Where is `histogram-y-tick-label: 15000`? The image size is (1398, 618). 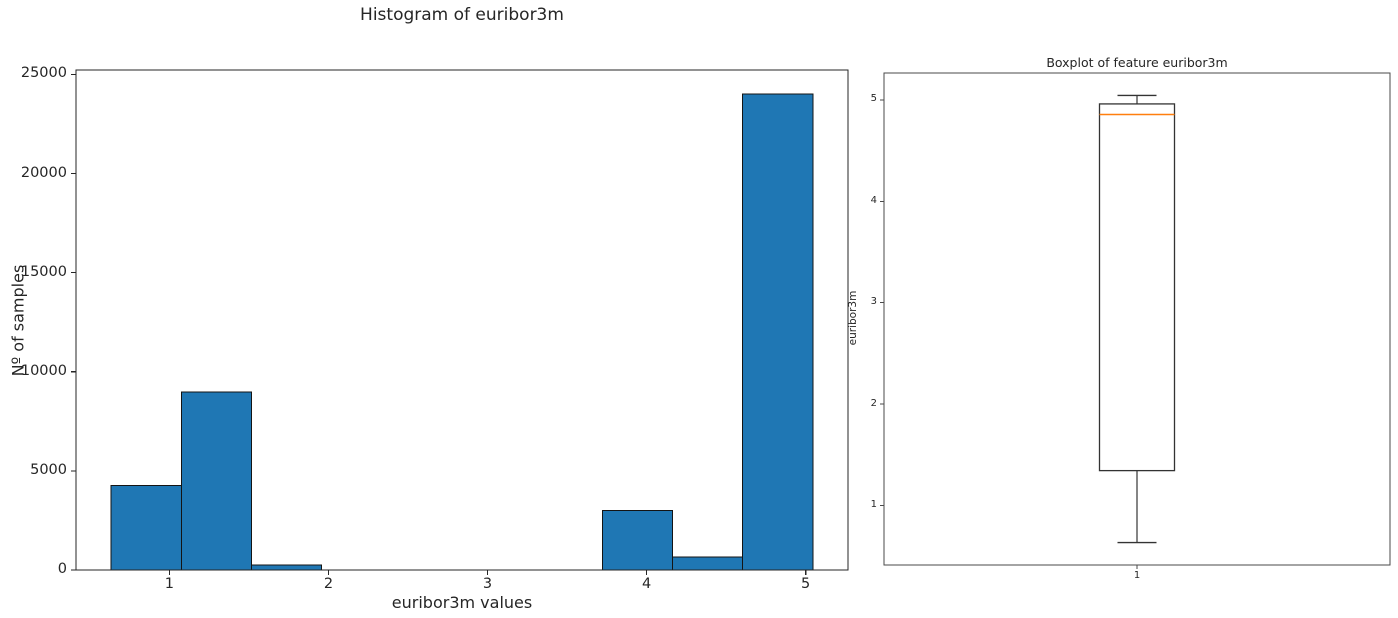
histogram-y-tick-label: 15000 is located at coordinates (43, 271).